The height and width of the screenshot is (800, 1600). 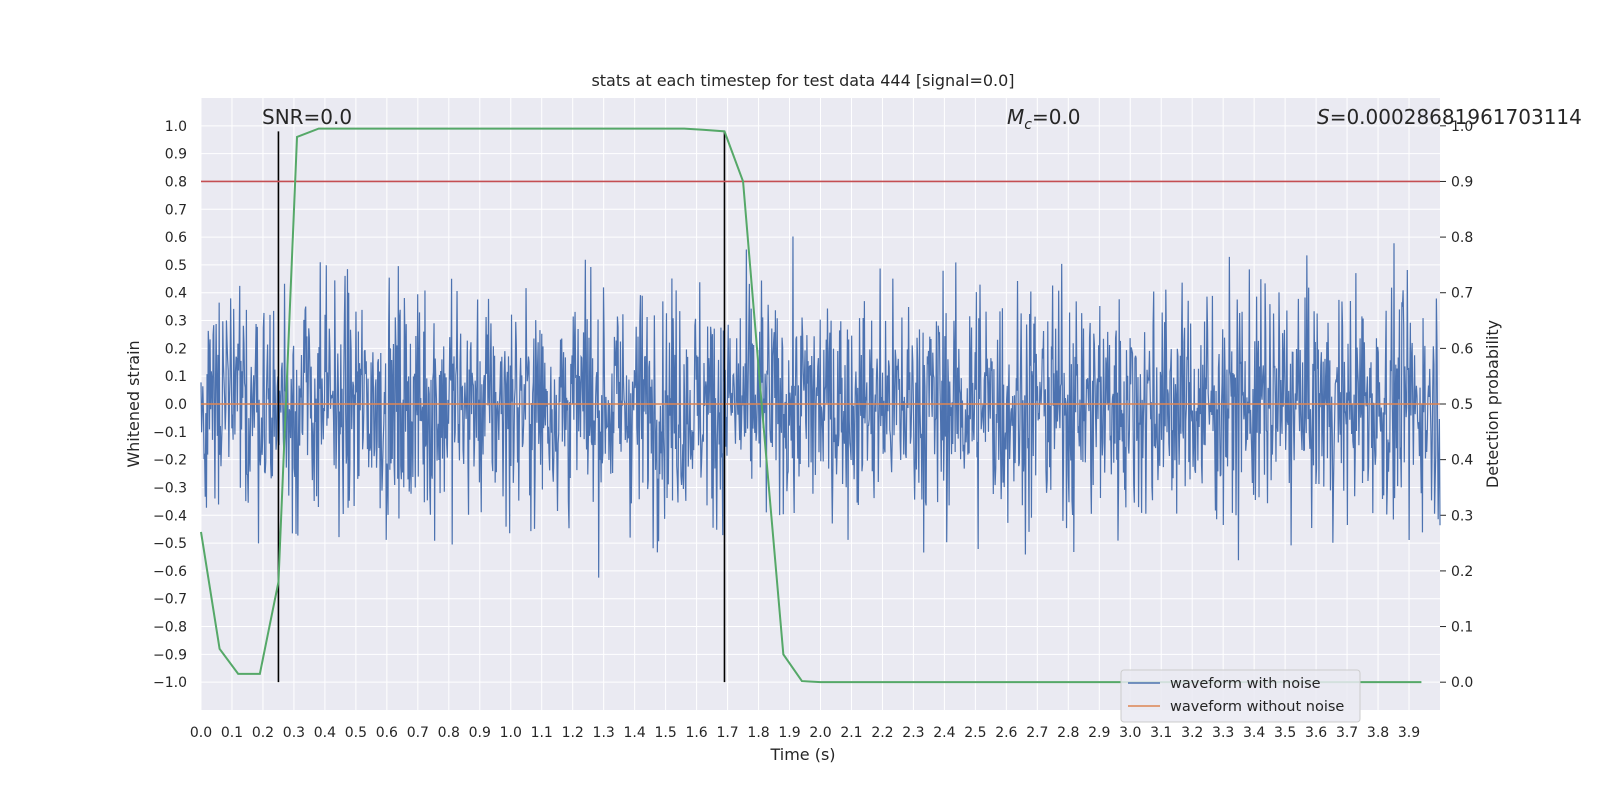 What do you see at coordinates (170, 488) in the screenshot?
I see `y-tick-label-left: −0.3` at bounding box center [170, 488].